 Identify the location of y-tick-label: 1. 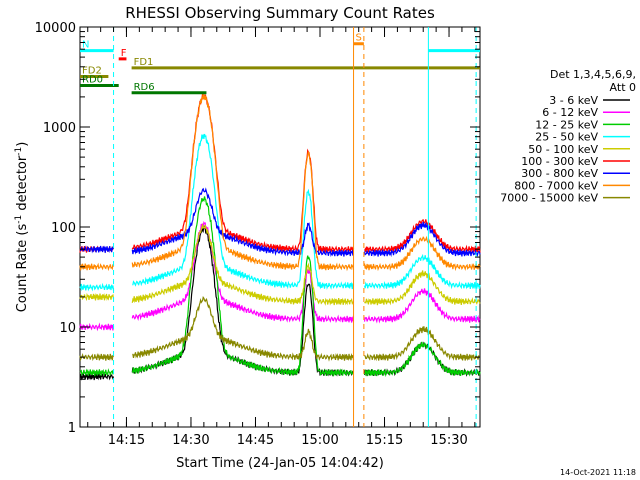
(72, 428).